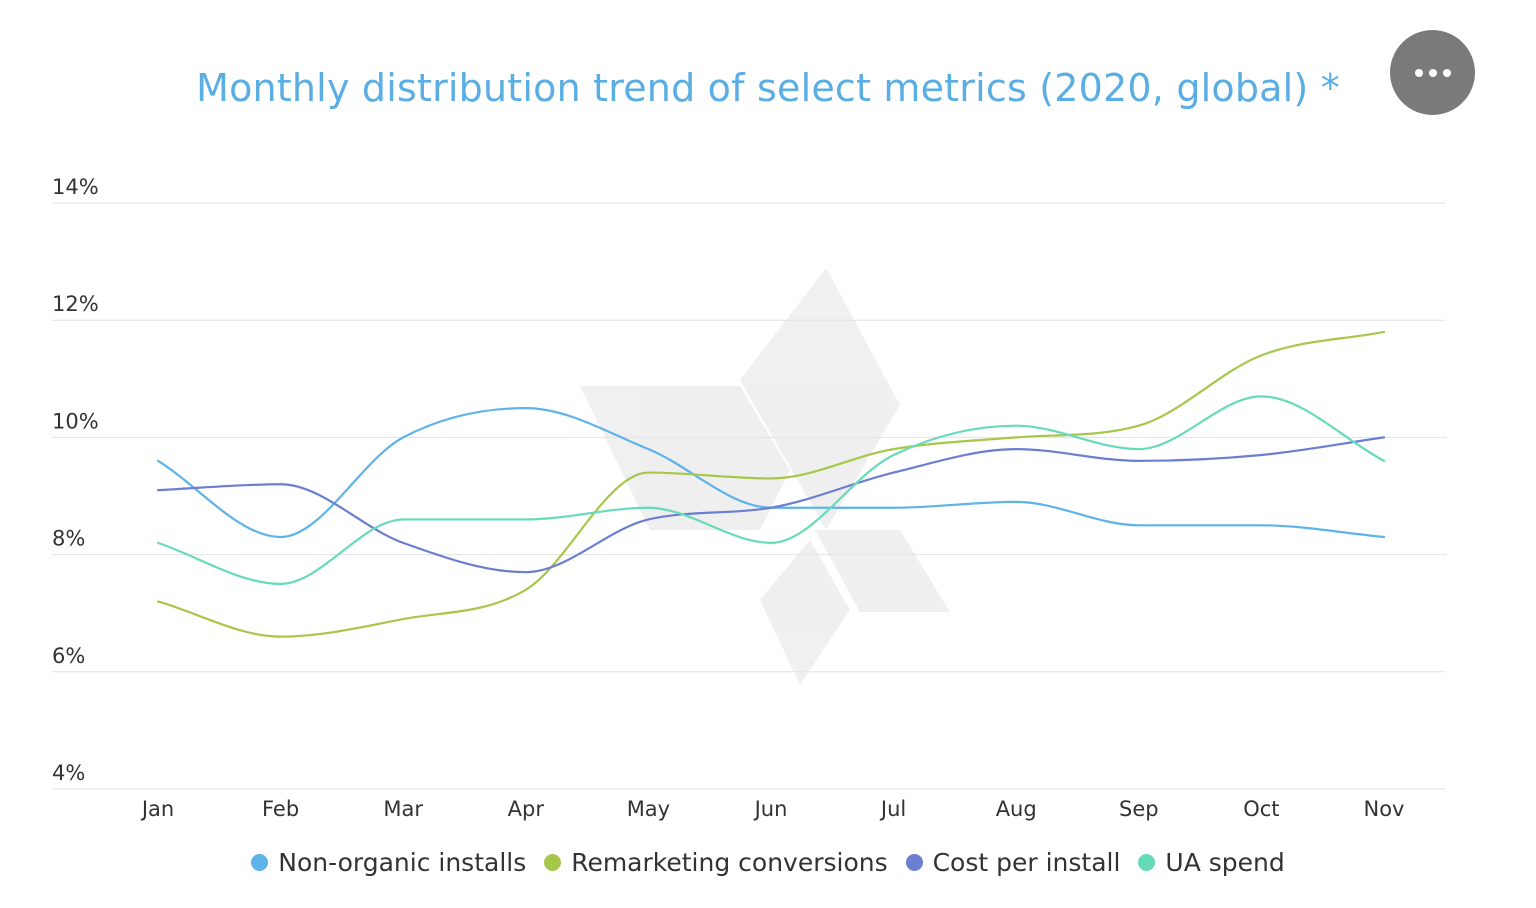 The image size is (1536, 908). I want to click on x-tick-label: May, so click(648, 809).